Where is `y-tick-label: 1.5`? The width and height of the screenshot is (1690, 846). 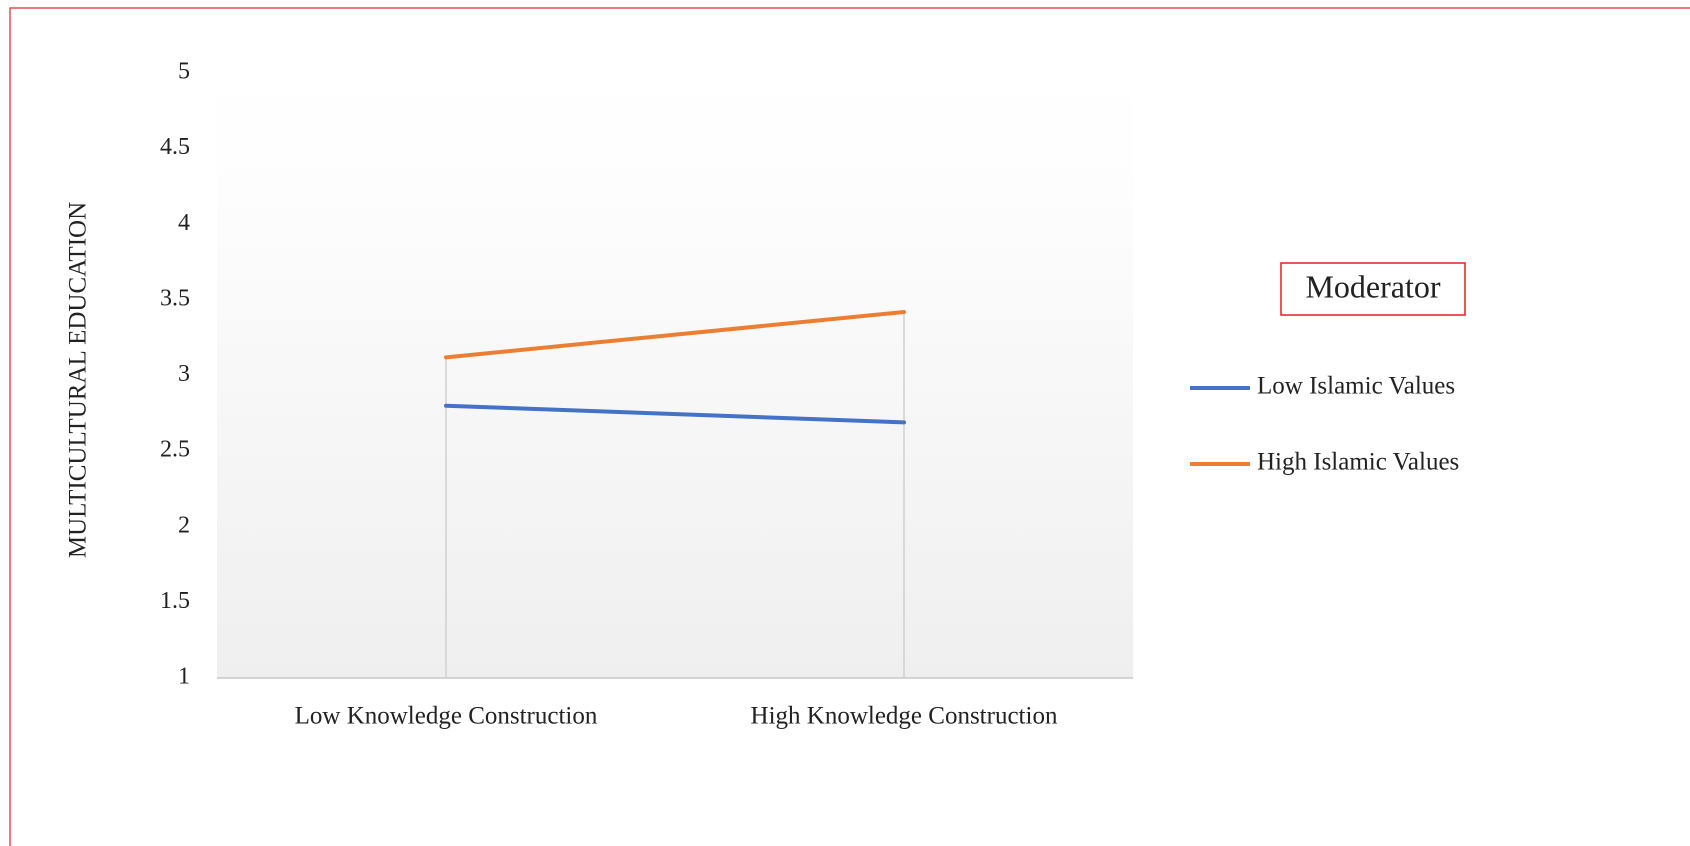
y-tick-label: 1.5 is located at coordinates (175, 601).